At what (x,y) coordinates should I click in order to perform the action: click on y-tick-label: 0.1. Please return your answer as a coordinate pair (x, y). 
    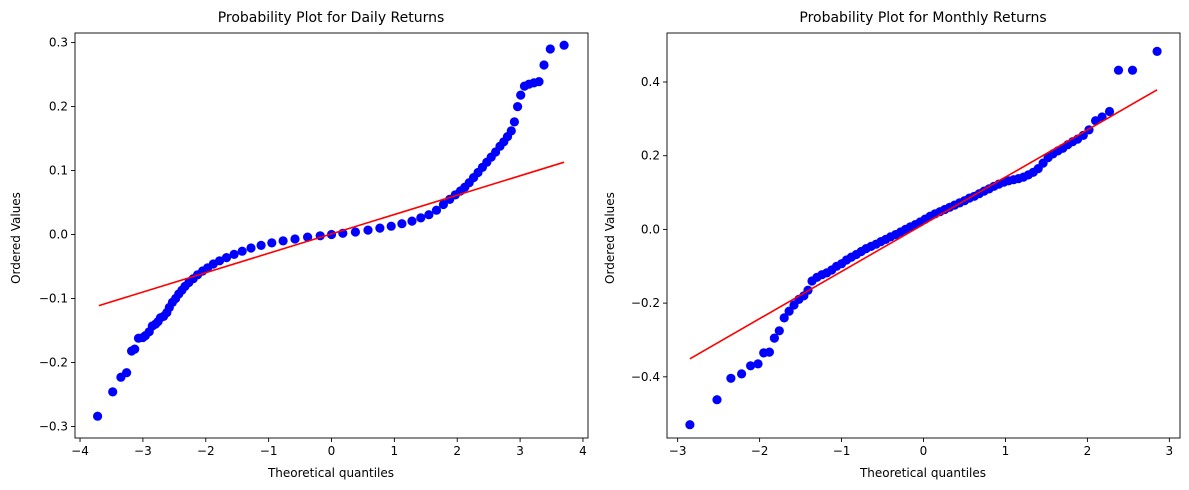
    Looking at the image, I should click on (58, 171).